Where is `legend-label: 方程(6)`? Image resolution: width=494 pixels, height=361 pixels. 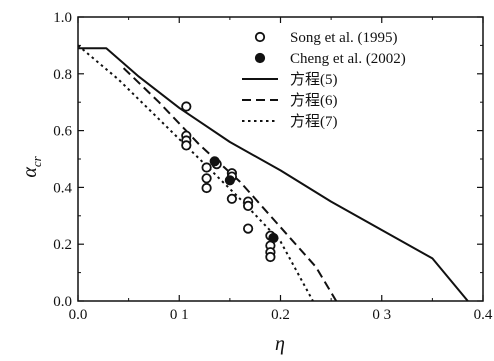 legend-label: 方程(6) is located at coordinates (314, 100).